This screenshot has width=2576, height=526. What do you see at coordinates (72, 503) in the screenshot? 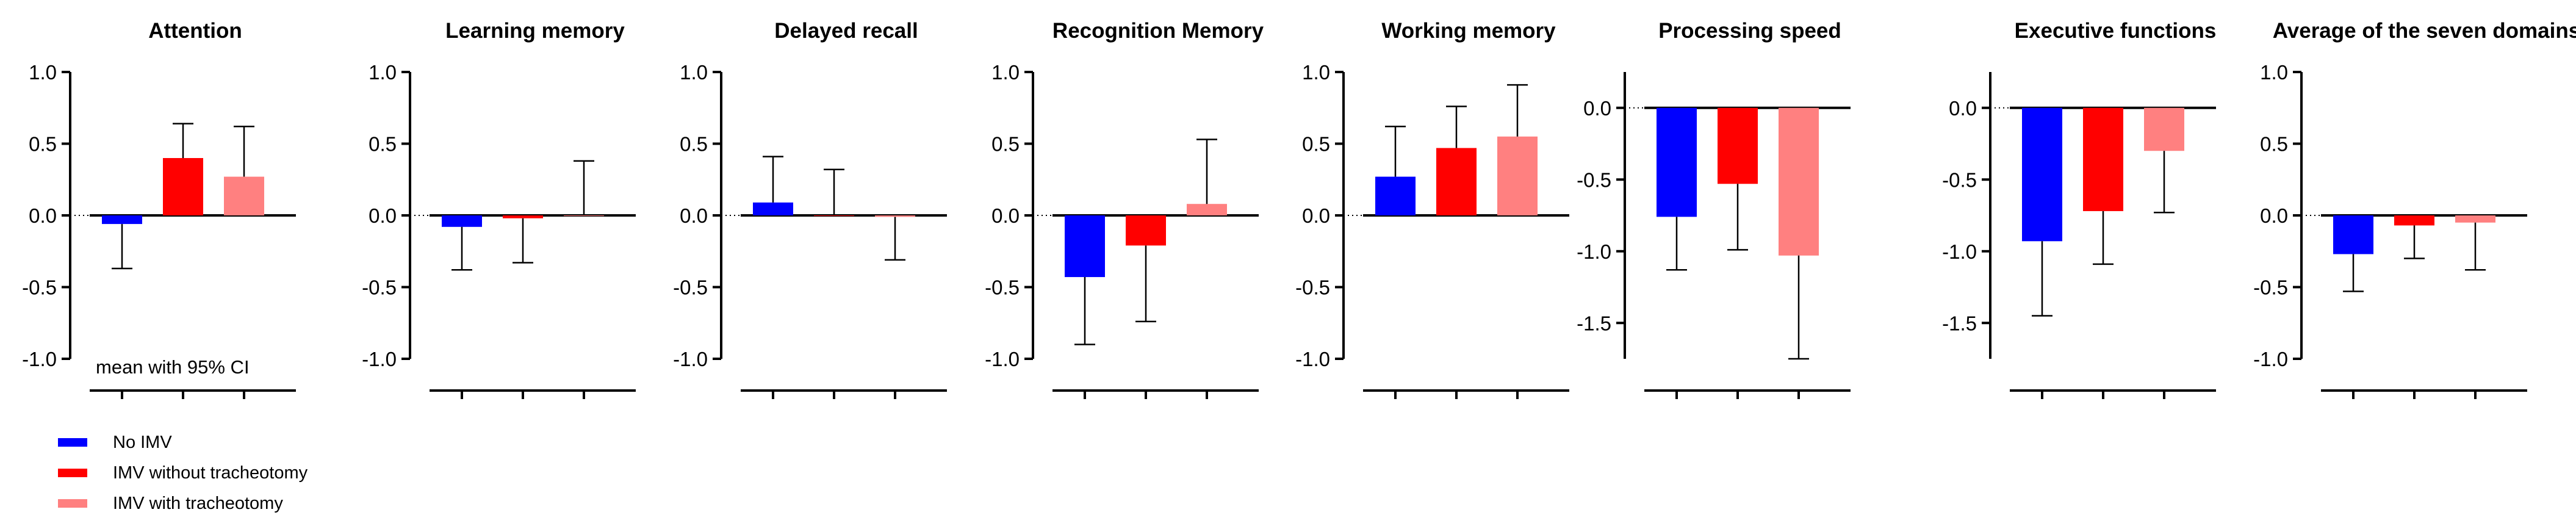
I see `legend-swatch-imv-with-tracheotomy` at bounding box center [72, 503].